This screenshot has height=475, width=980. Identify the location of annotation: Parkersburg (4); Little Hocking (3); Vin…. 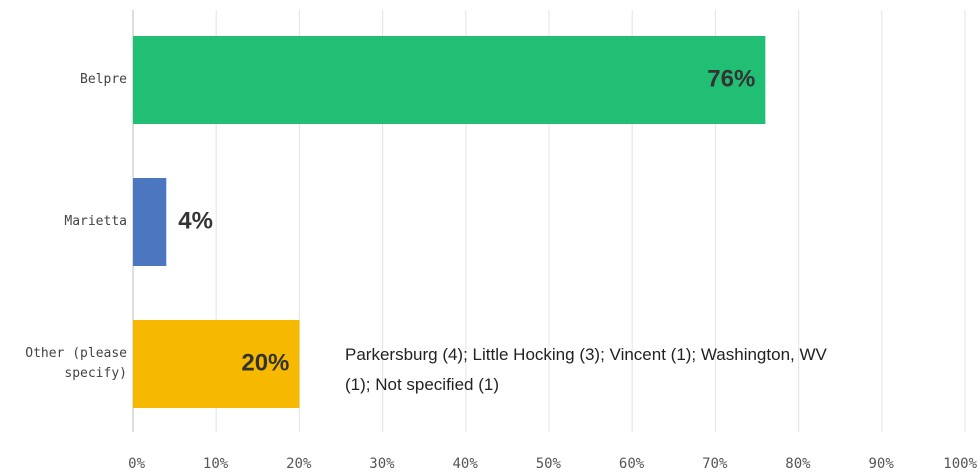
(586, 369).